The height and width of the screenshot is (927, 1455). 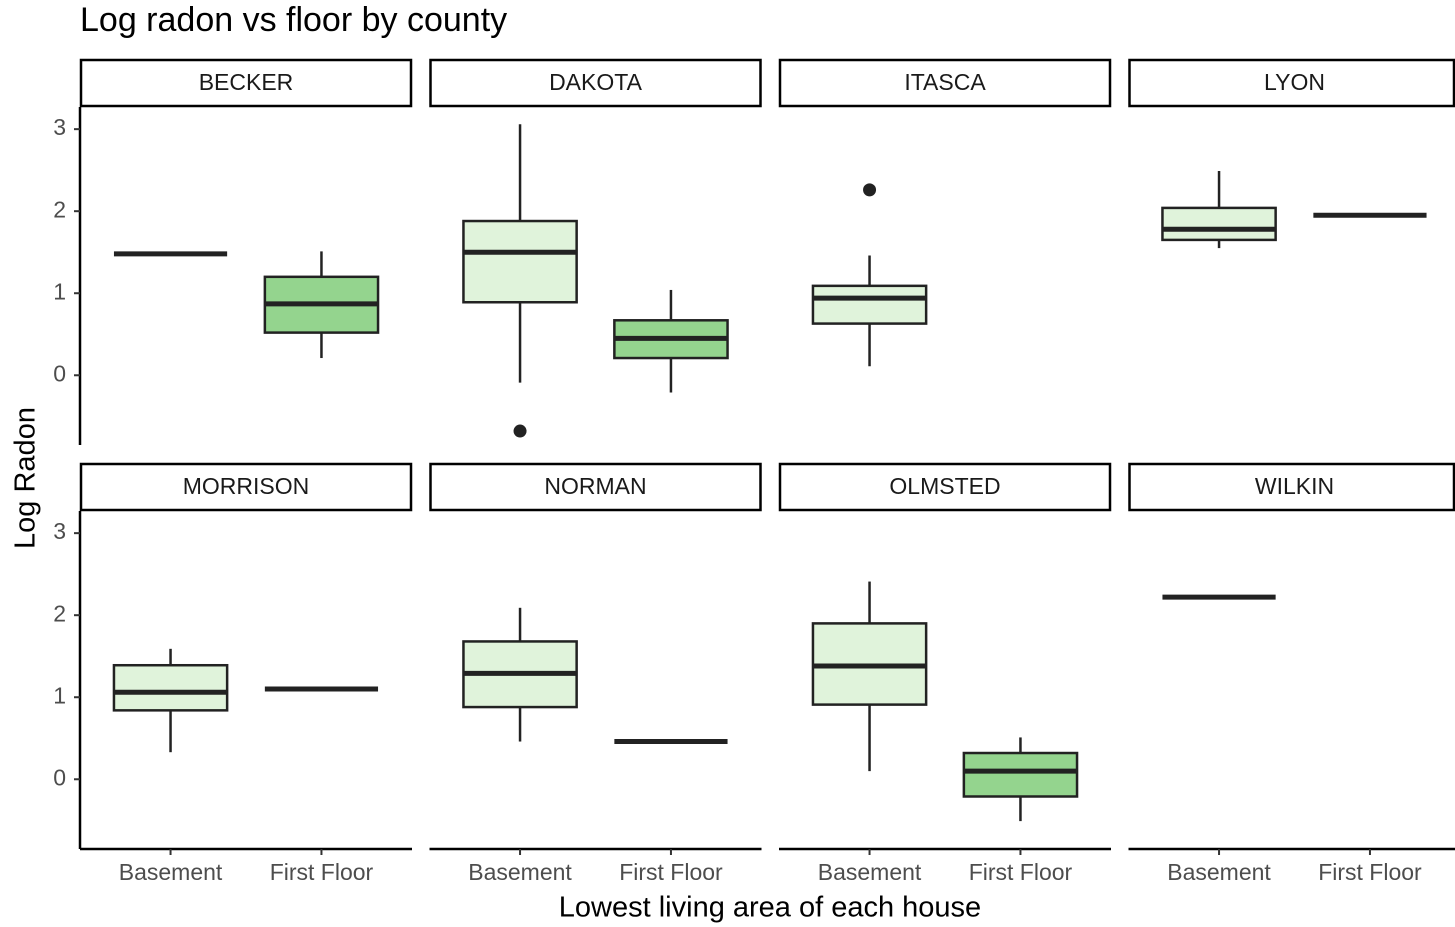 What do you see at coordinates (26, 478) in the screenshot?
I see `y-axis-title: Log Radon` at bounding box center [26, 478].